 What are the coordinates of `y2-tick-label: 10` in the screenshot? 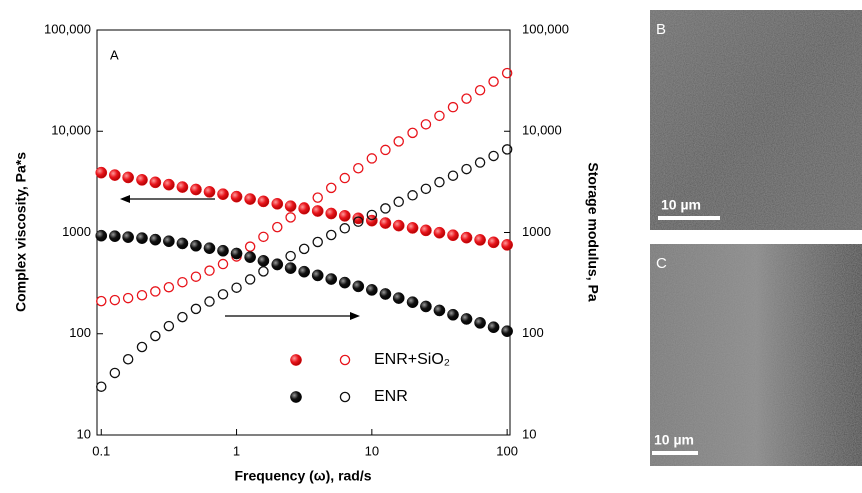 It's located at (529, 433).